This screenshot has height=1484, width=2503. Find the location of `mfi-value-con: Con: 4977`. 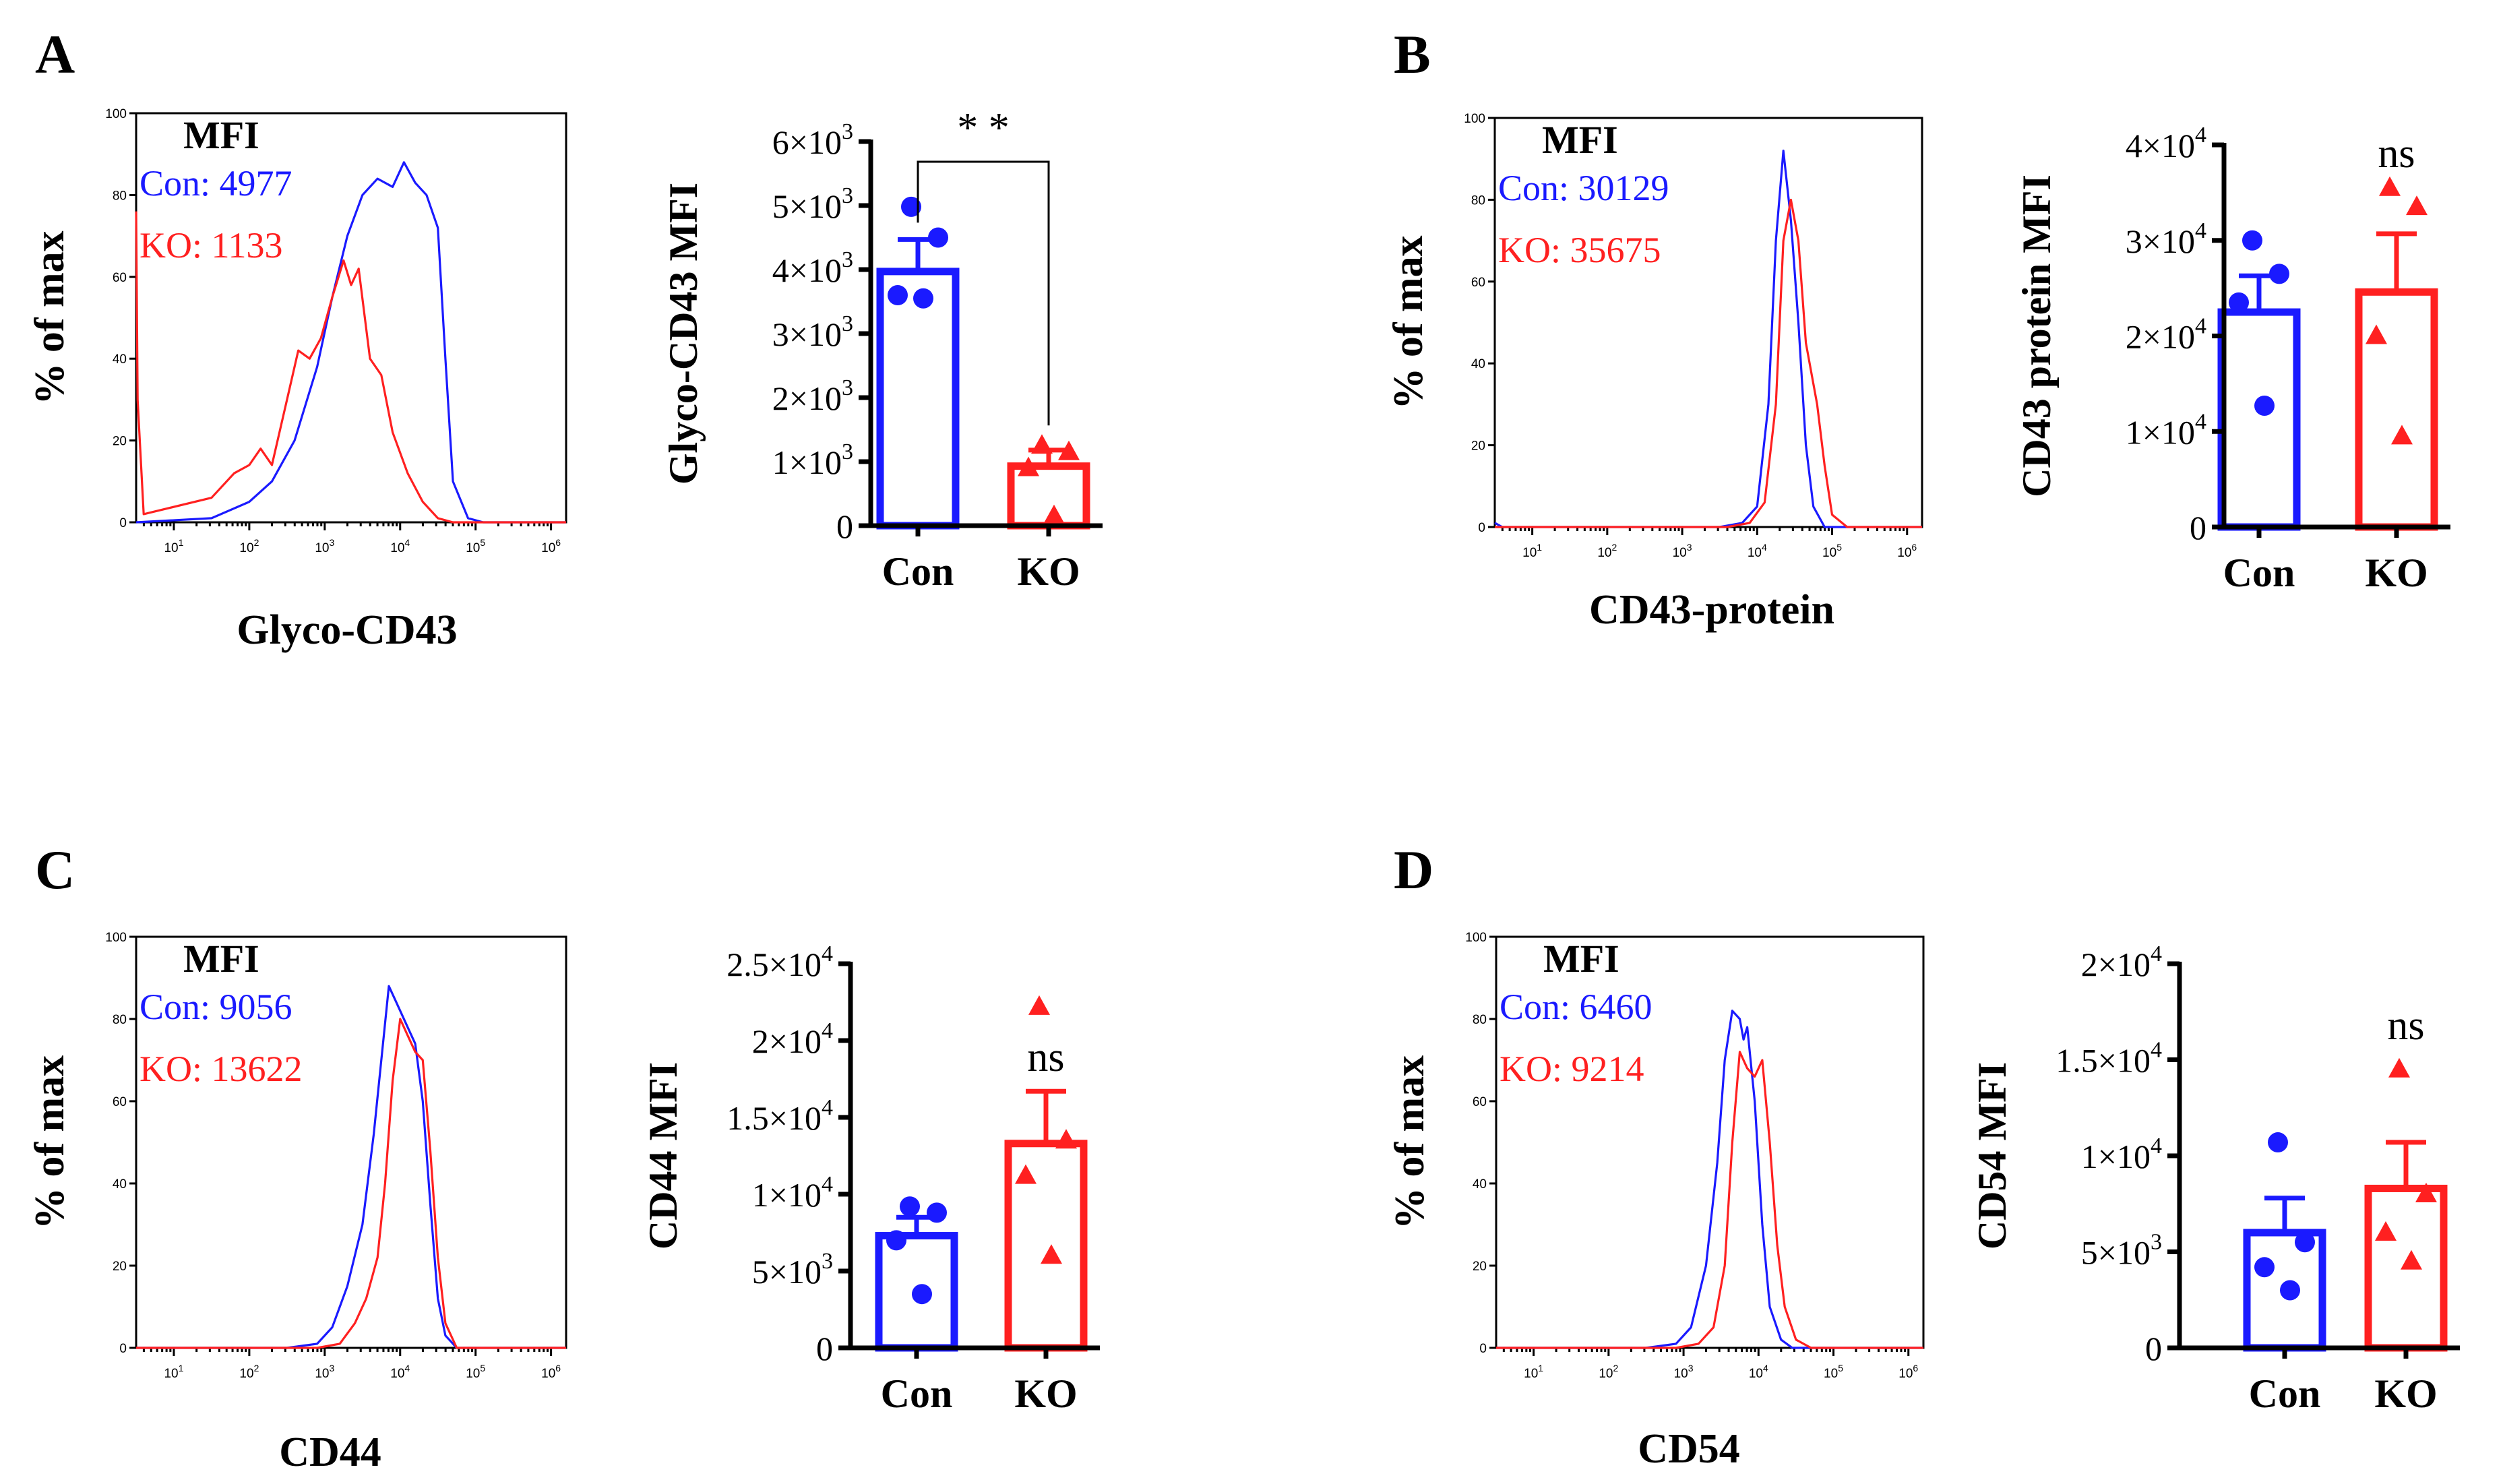

mfi-value-con: Con: 4977 is located at coordinates (216, 183).